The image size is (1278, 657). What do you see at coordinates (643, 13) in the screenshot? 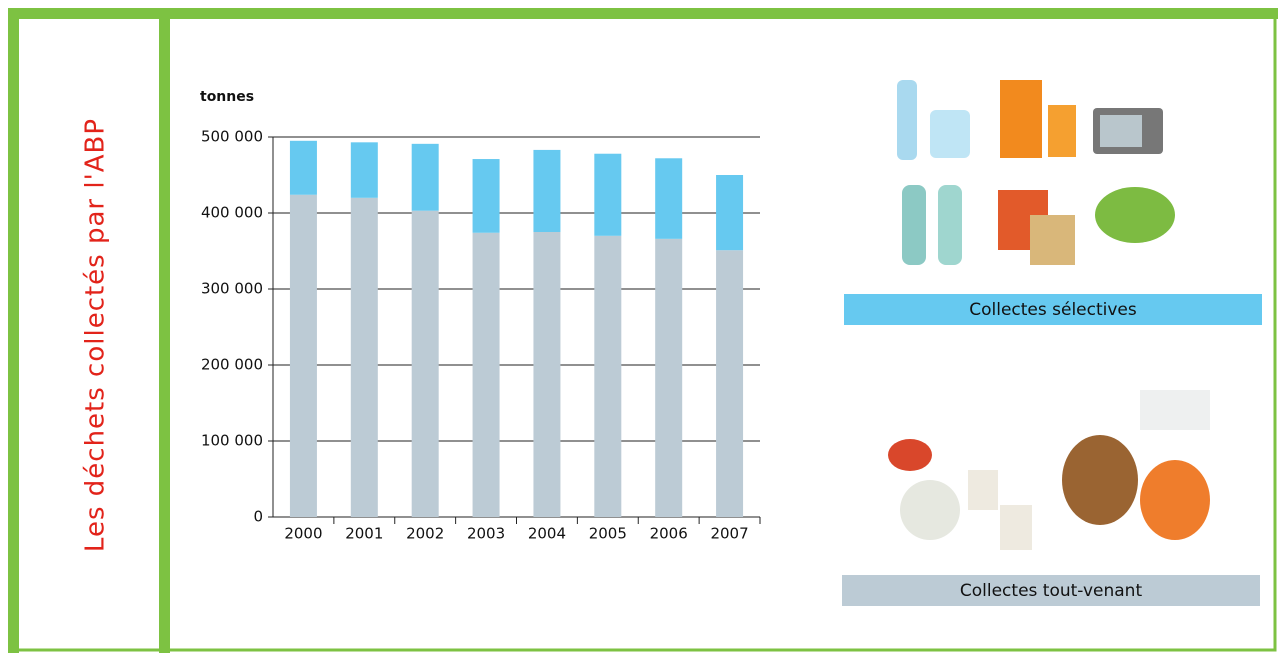
I see `frame-top` at bounding box center [643, 13].